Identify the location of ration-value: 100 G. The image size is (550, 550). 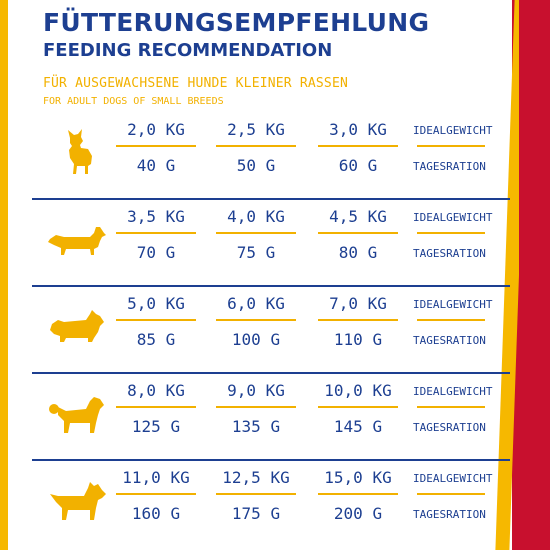
(256, 339).